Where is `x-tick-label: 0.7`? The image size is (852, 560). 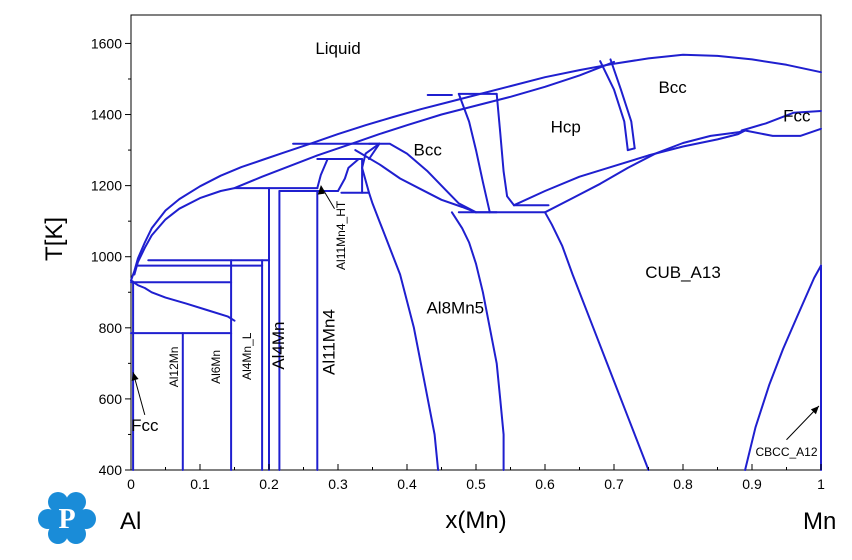 x-tick-label: 0.7 is located at coordinates (614, 484).